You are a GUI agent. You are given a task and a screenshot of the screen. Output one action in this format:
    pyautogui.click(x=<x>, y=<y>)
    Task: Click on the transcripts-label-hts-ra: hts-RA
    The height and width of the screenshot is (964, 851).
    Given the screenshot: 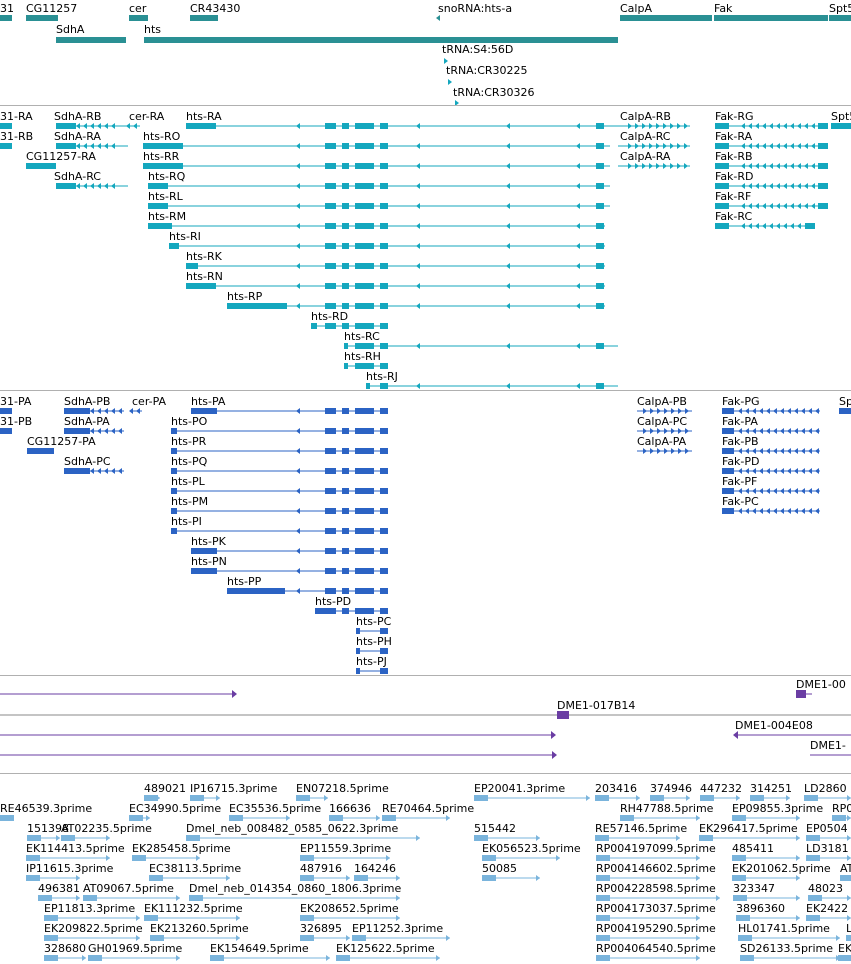 What is the action you would take?
    pyautogui.click(x=204, y=116)
    